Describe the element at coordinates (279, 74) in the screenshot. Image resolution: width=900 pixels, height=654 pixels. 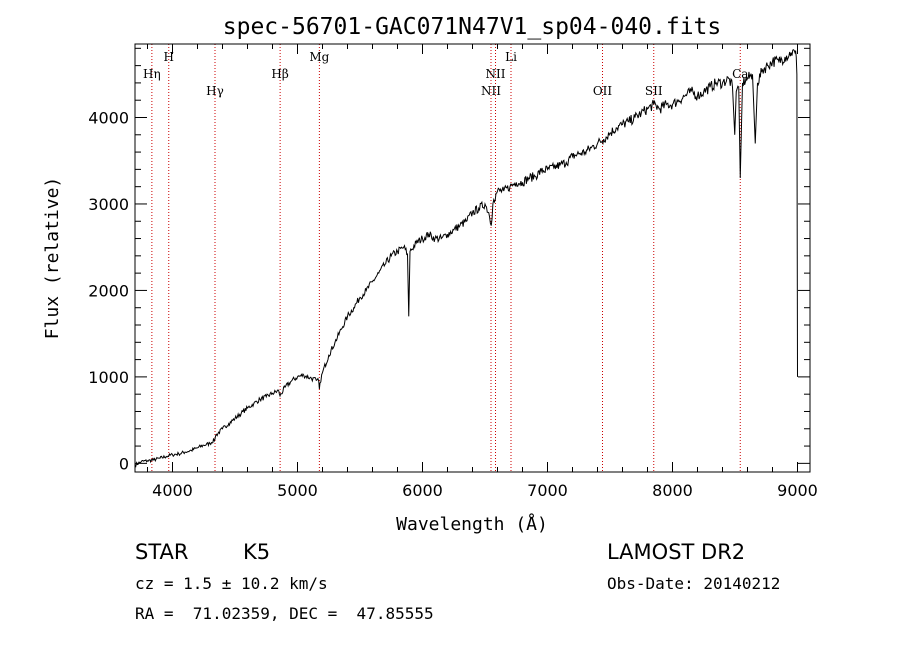
I see `marker-label: Hβ` at that location.